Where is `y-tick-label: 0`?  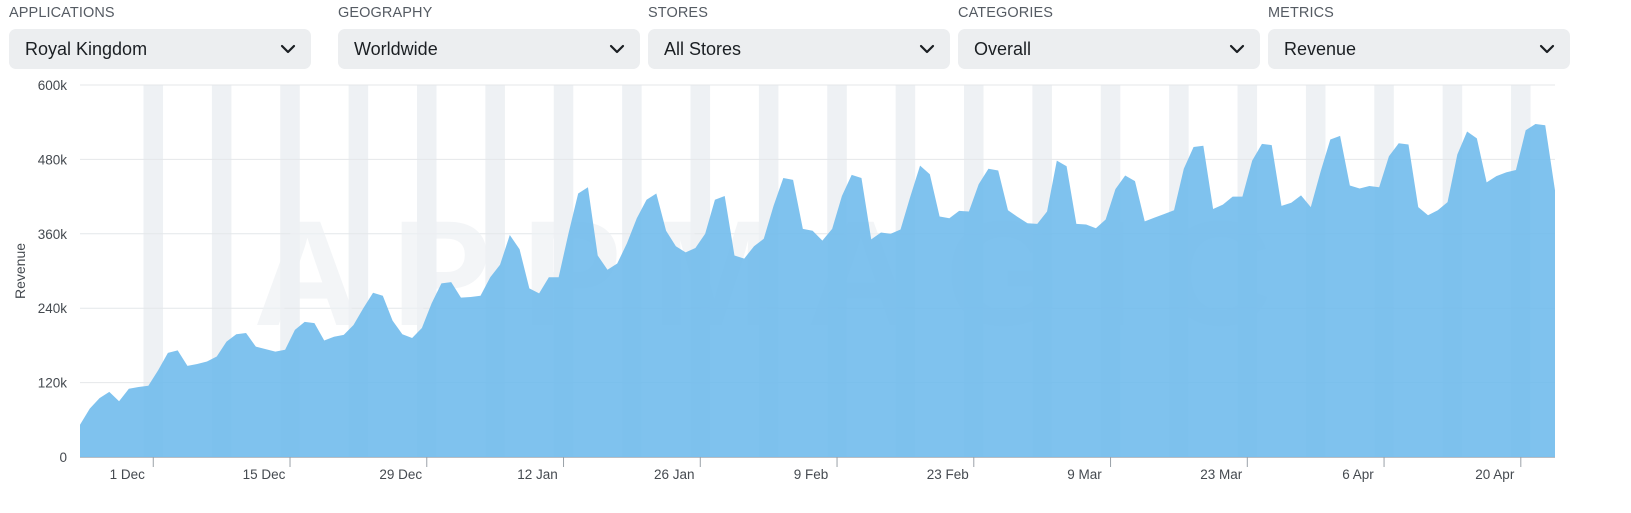 y-tick-label: 0 is located at coordinates (63, 457).